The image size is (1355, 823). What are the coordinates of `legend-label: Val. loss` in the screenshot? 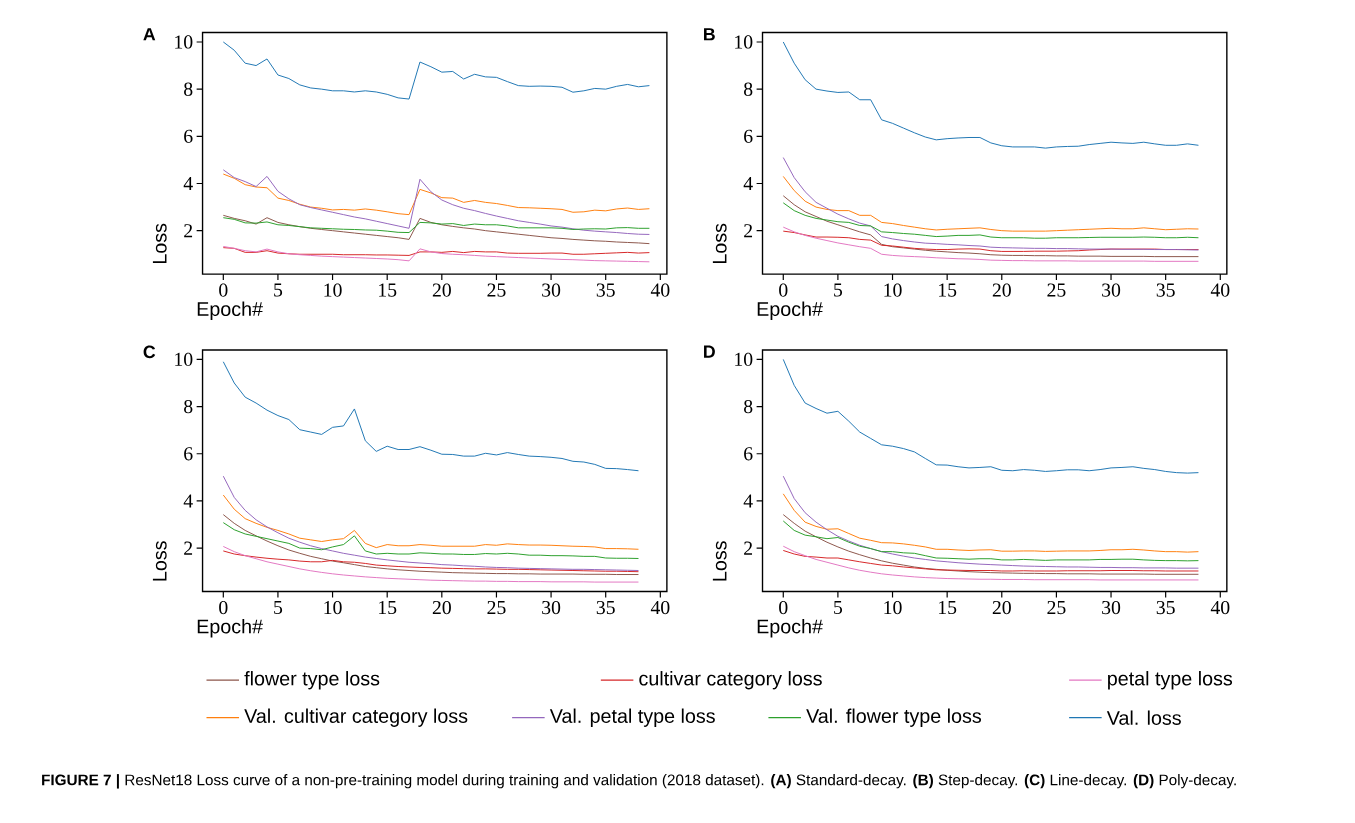 It's located at (1143, 717).